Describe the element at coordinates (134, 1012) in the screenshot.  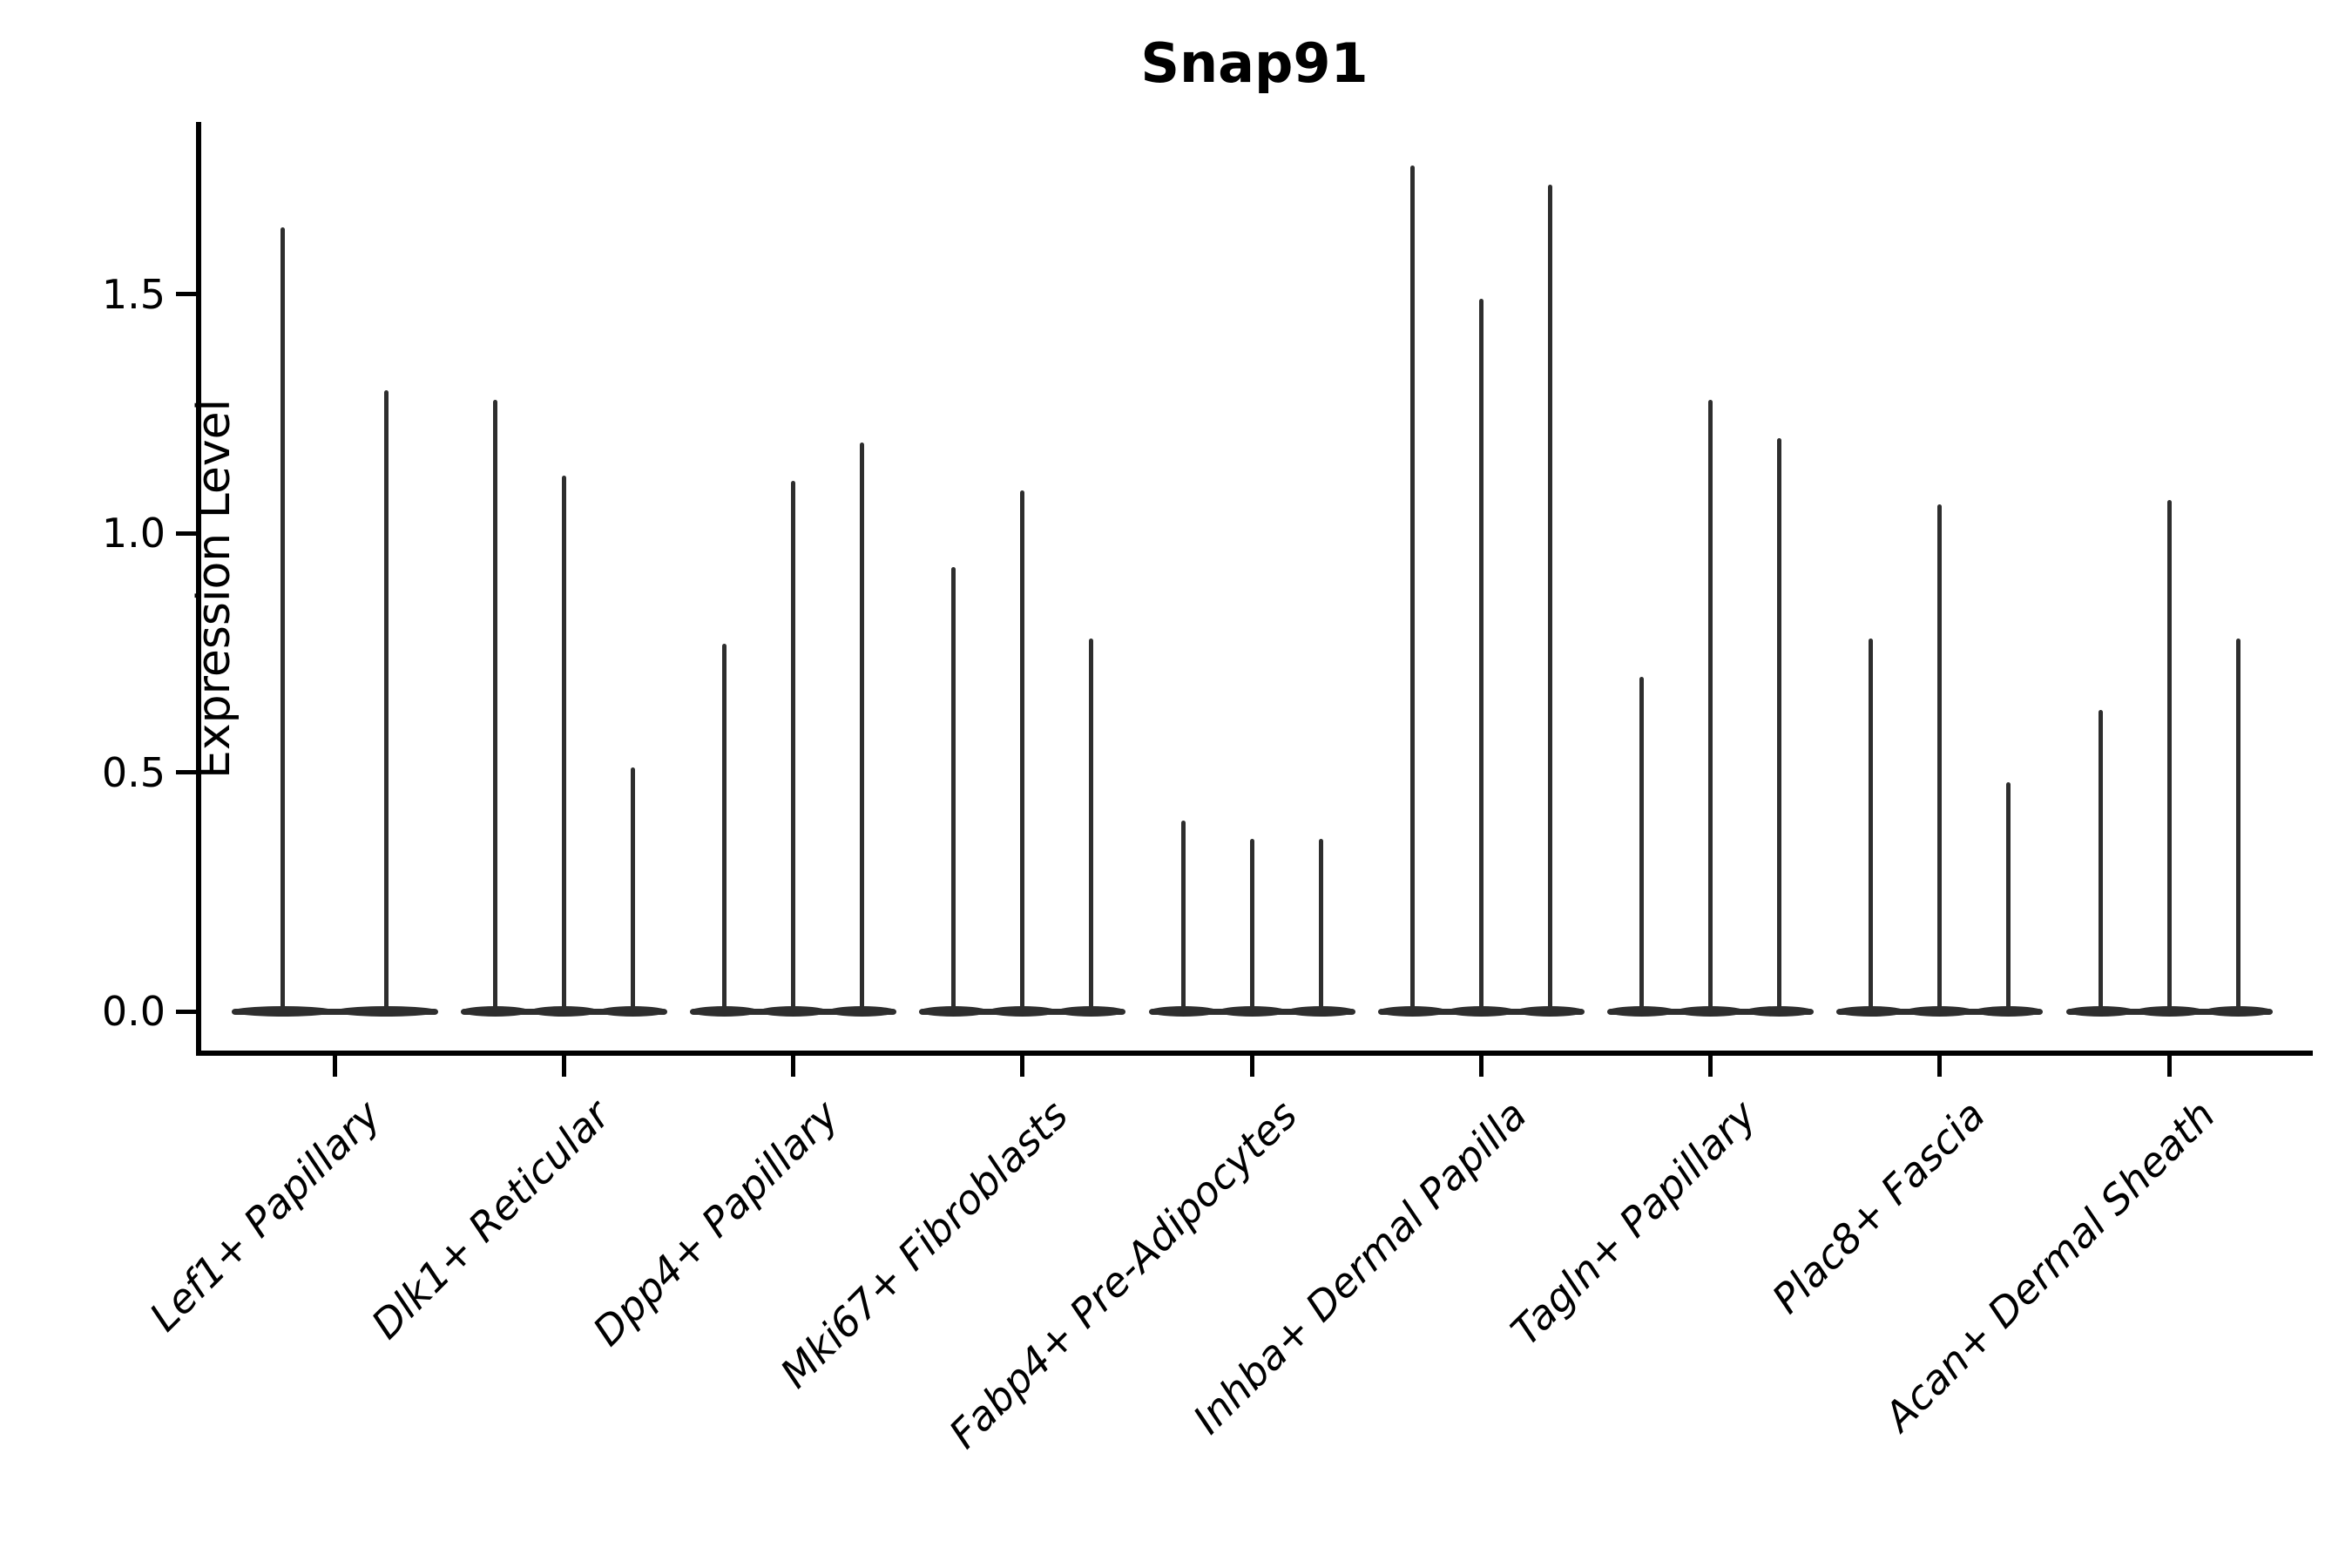
I see `y-tick-label: 0.0` at that location.